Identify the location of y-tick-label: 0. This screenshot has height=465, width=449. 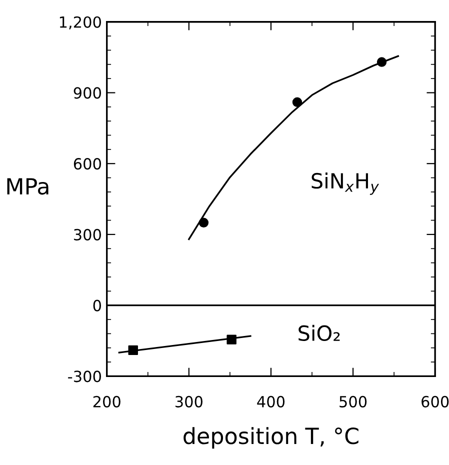
(97, 306).